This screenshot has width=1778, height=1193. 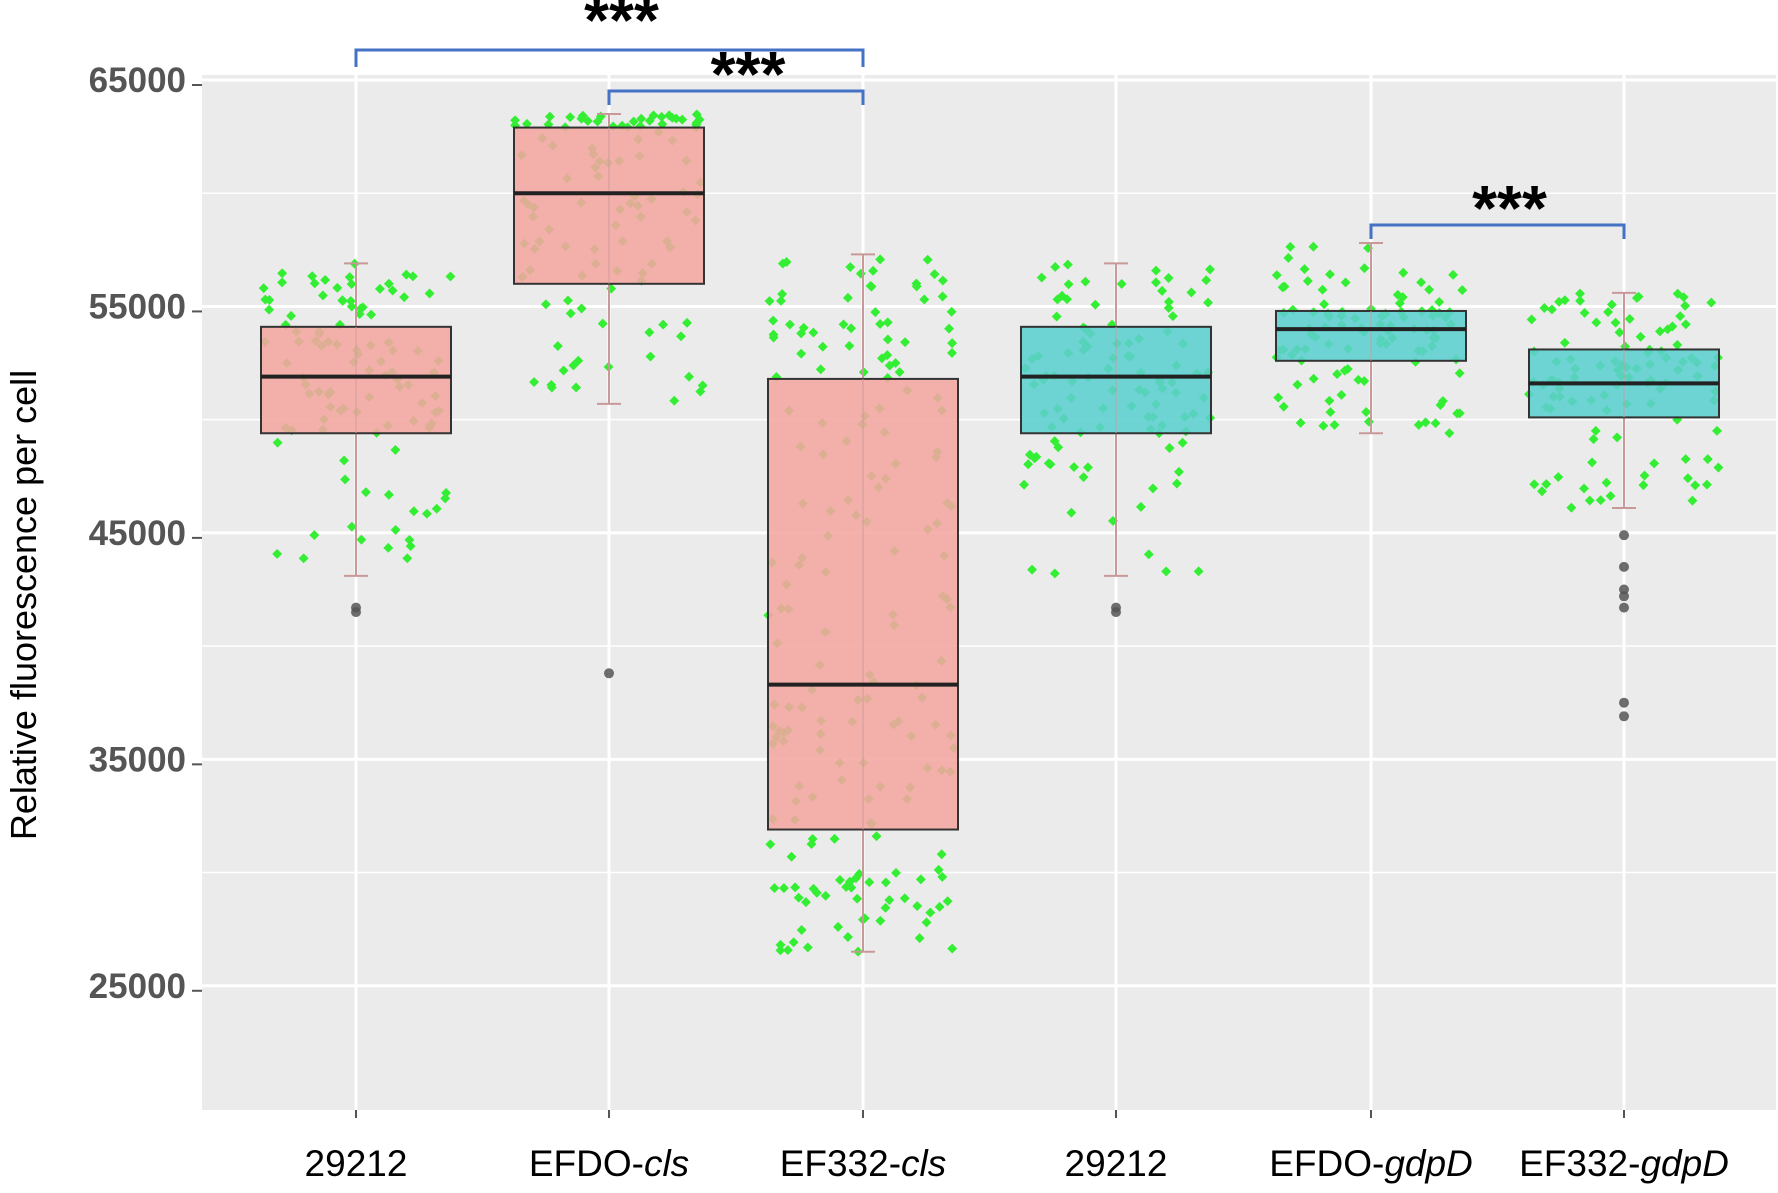 What do you see at coordinates (990, 122) in the screenshot?
I see `significance-brackets: *** *** ***` at bounding box center [990, 122].